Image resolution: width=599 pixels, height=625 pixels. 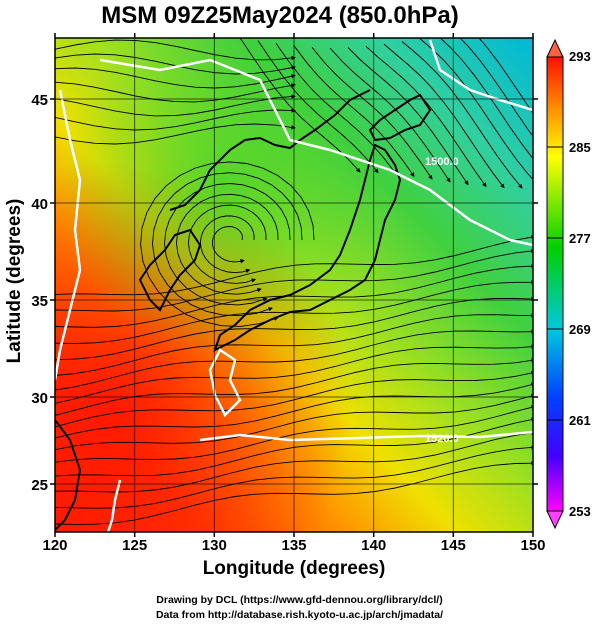 I want to click on y-axis-ticks: 25 30 35 40 45, so click(x=39, y=293).